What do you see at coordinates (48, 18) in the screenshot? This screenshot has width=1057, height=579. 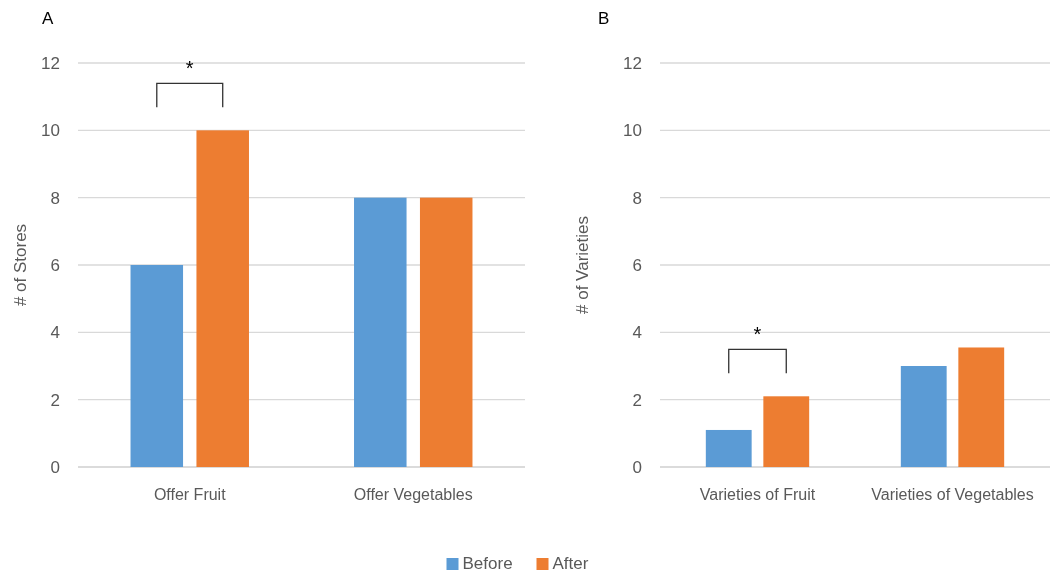 I see `chart-title: A` at bounding box center [48, 18].